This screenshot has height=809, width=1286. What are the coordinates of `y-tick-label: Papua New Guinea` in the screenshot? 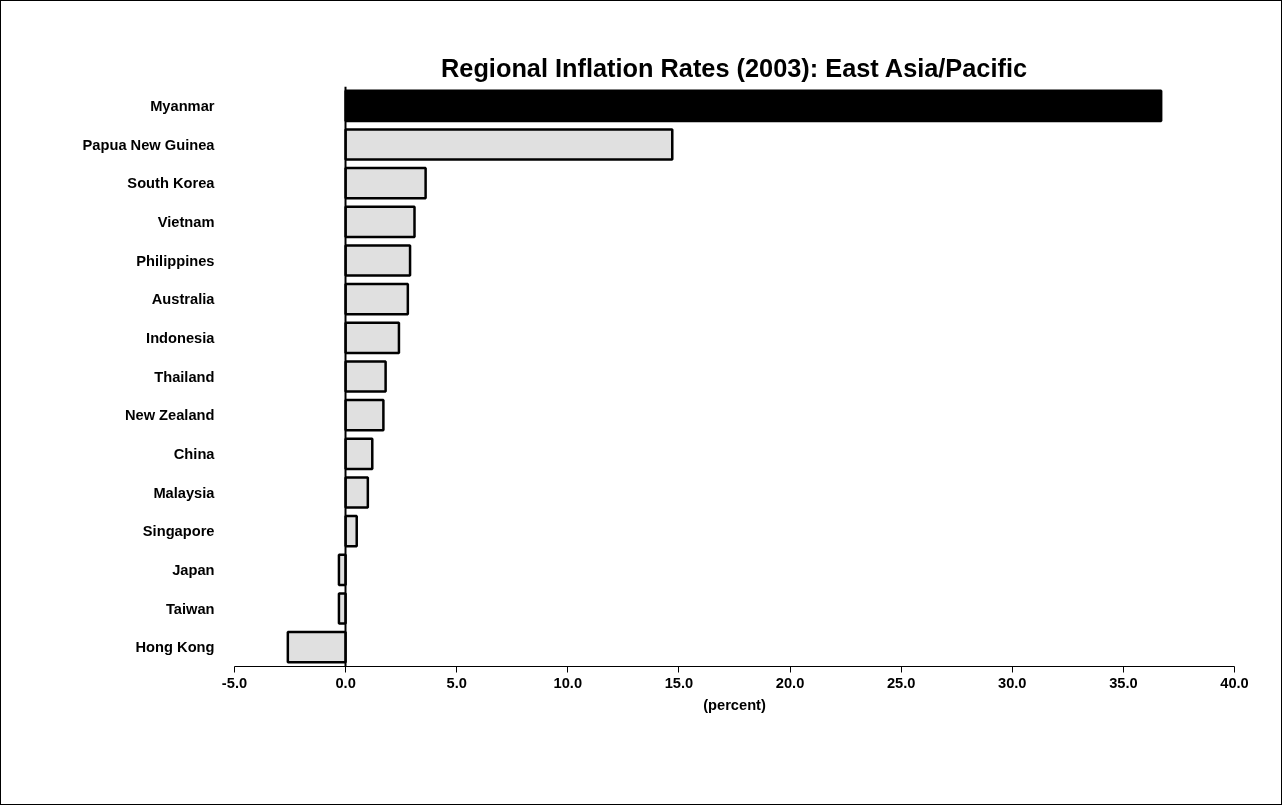 It's located at (149, 144).